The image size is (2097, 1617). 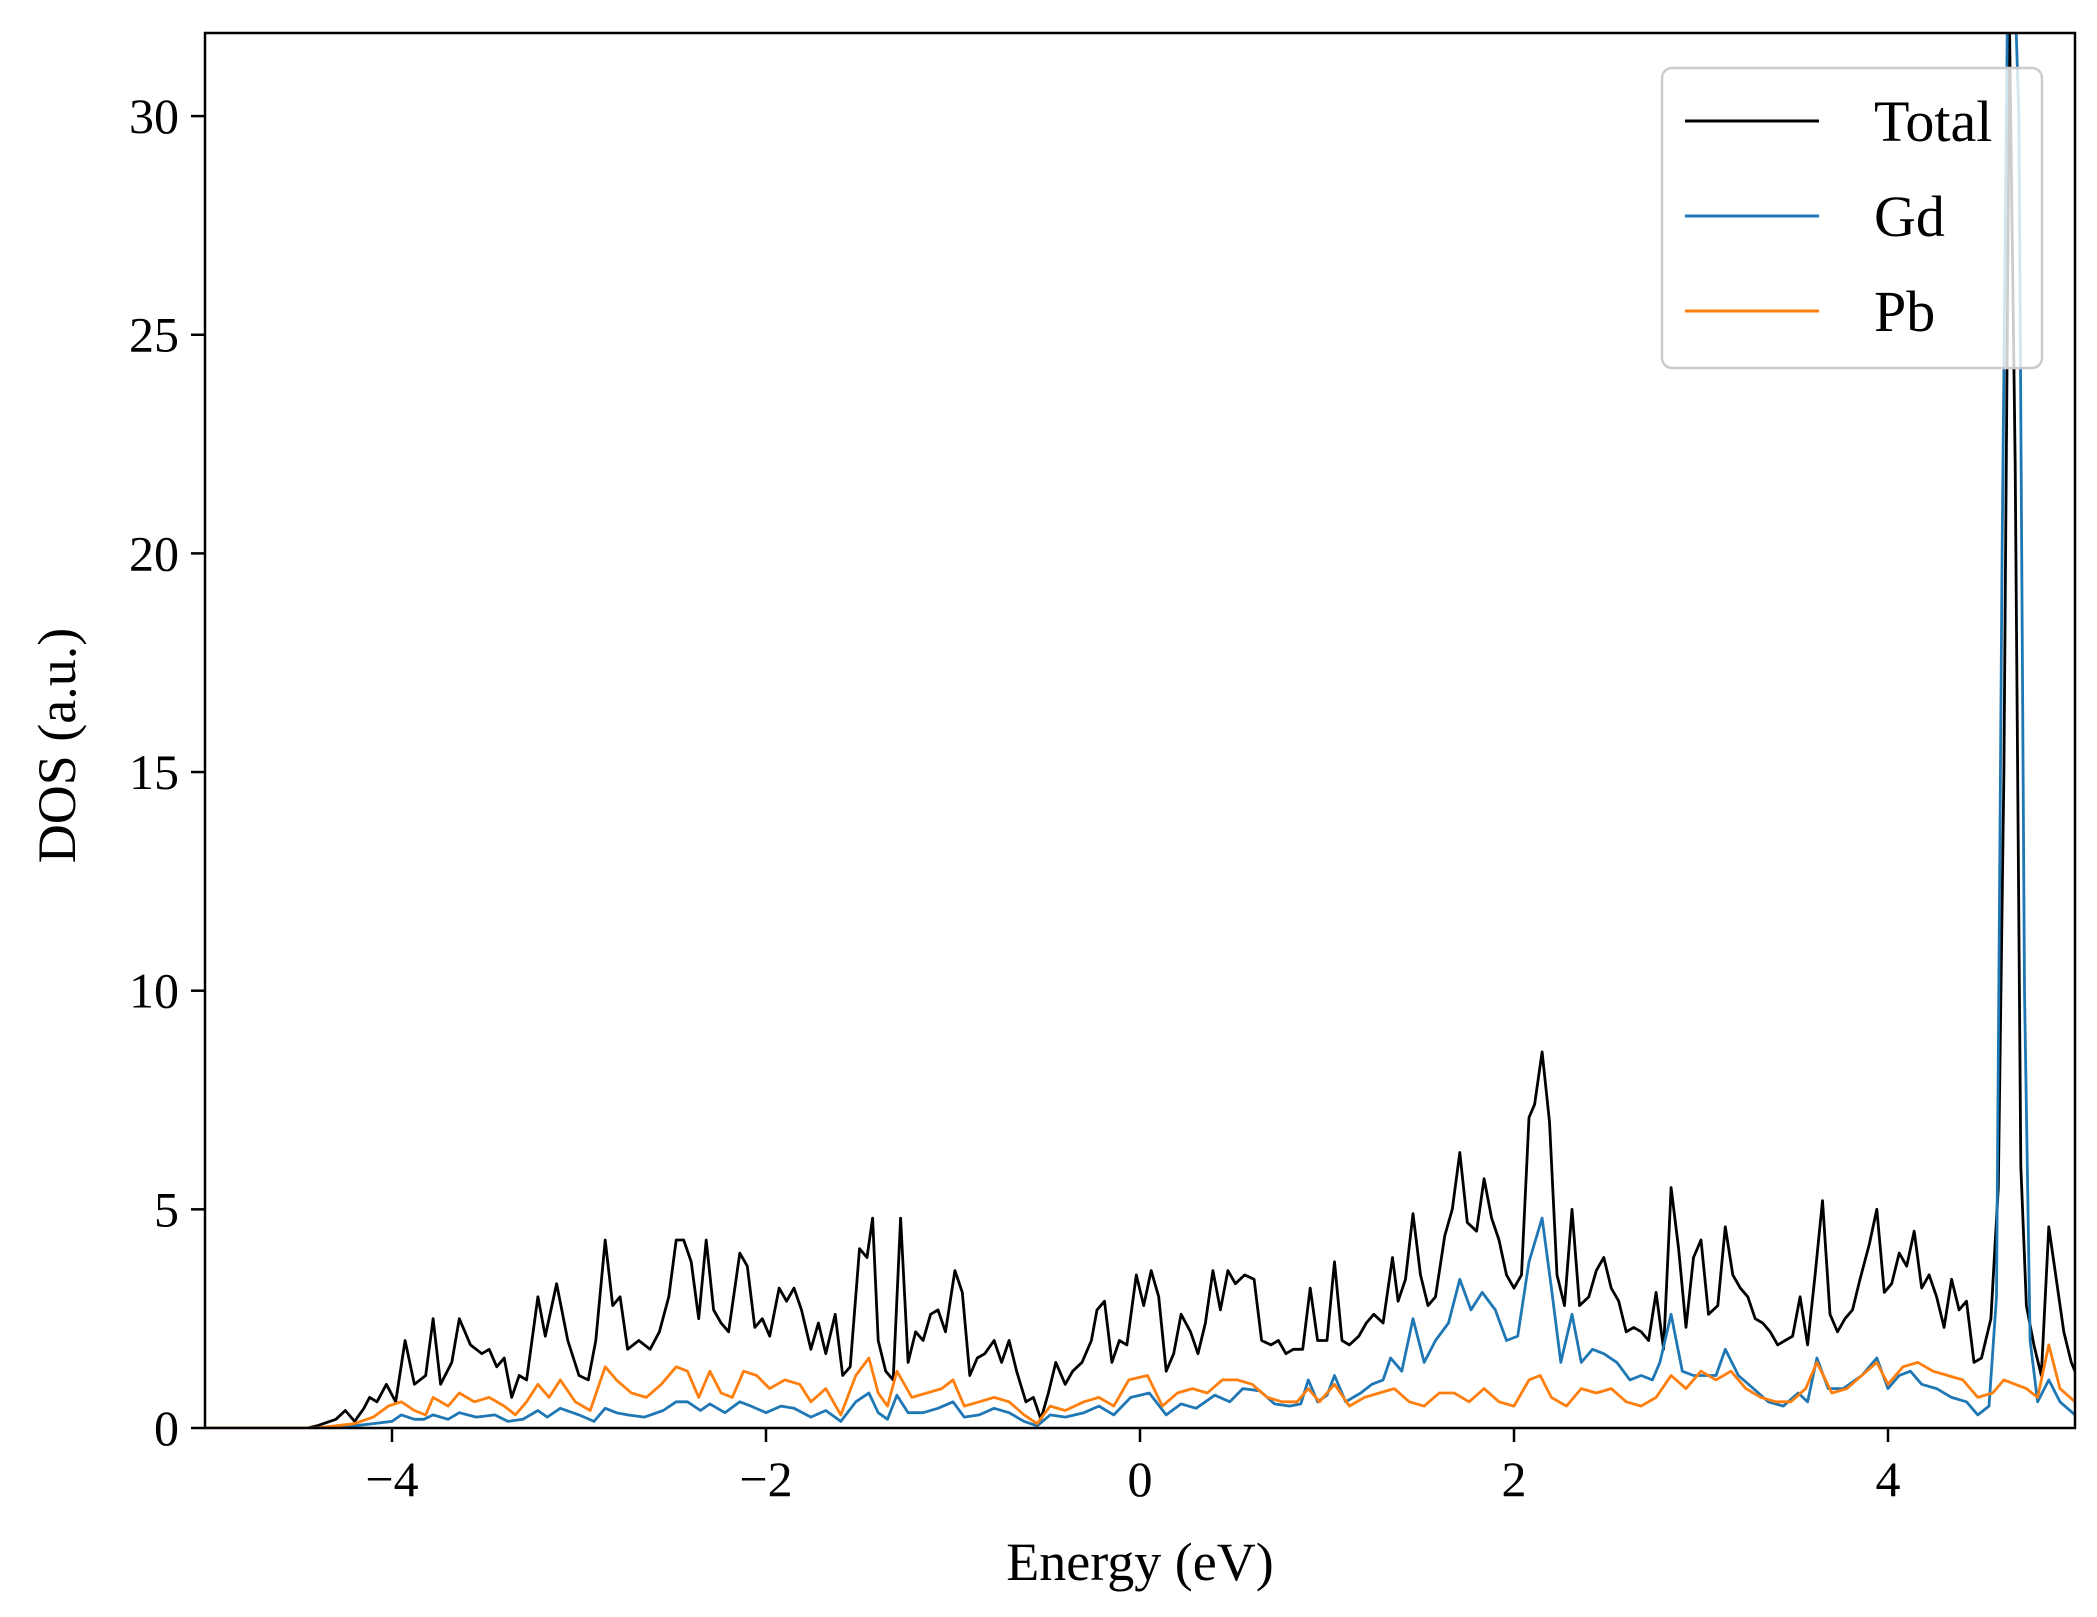 What do you see at coordinates (1904, 311) in the screenshot?
I see `legend-label-pb: Pb` at bounding box center [1904, 311].